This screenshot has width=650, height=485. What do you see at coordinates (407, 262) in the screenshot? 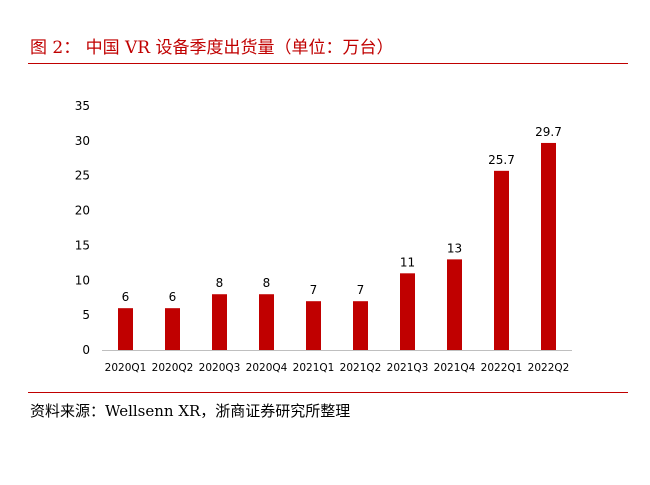
I see `data-label: 11` at bounding box center [407, 262].